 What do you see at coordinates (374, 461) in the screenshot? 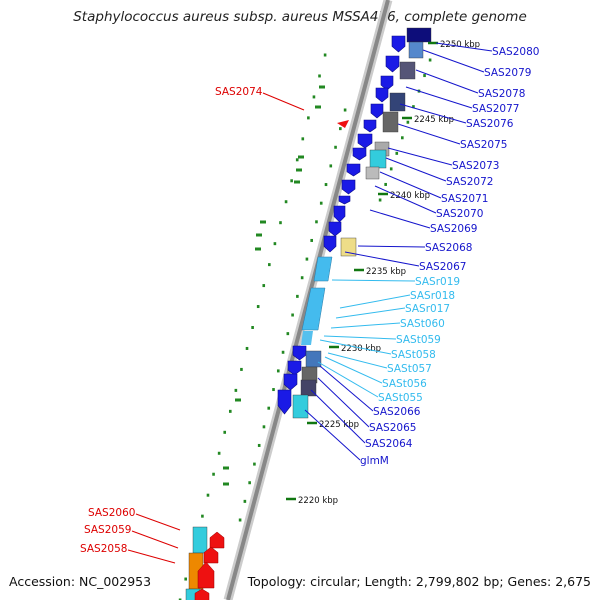
I see `gene-label-glmm: glmM` at bounding box center [374, 461].